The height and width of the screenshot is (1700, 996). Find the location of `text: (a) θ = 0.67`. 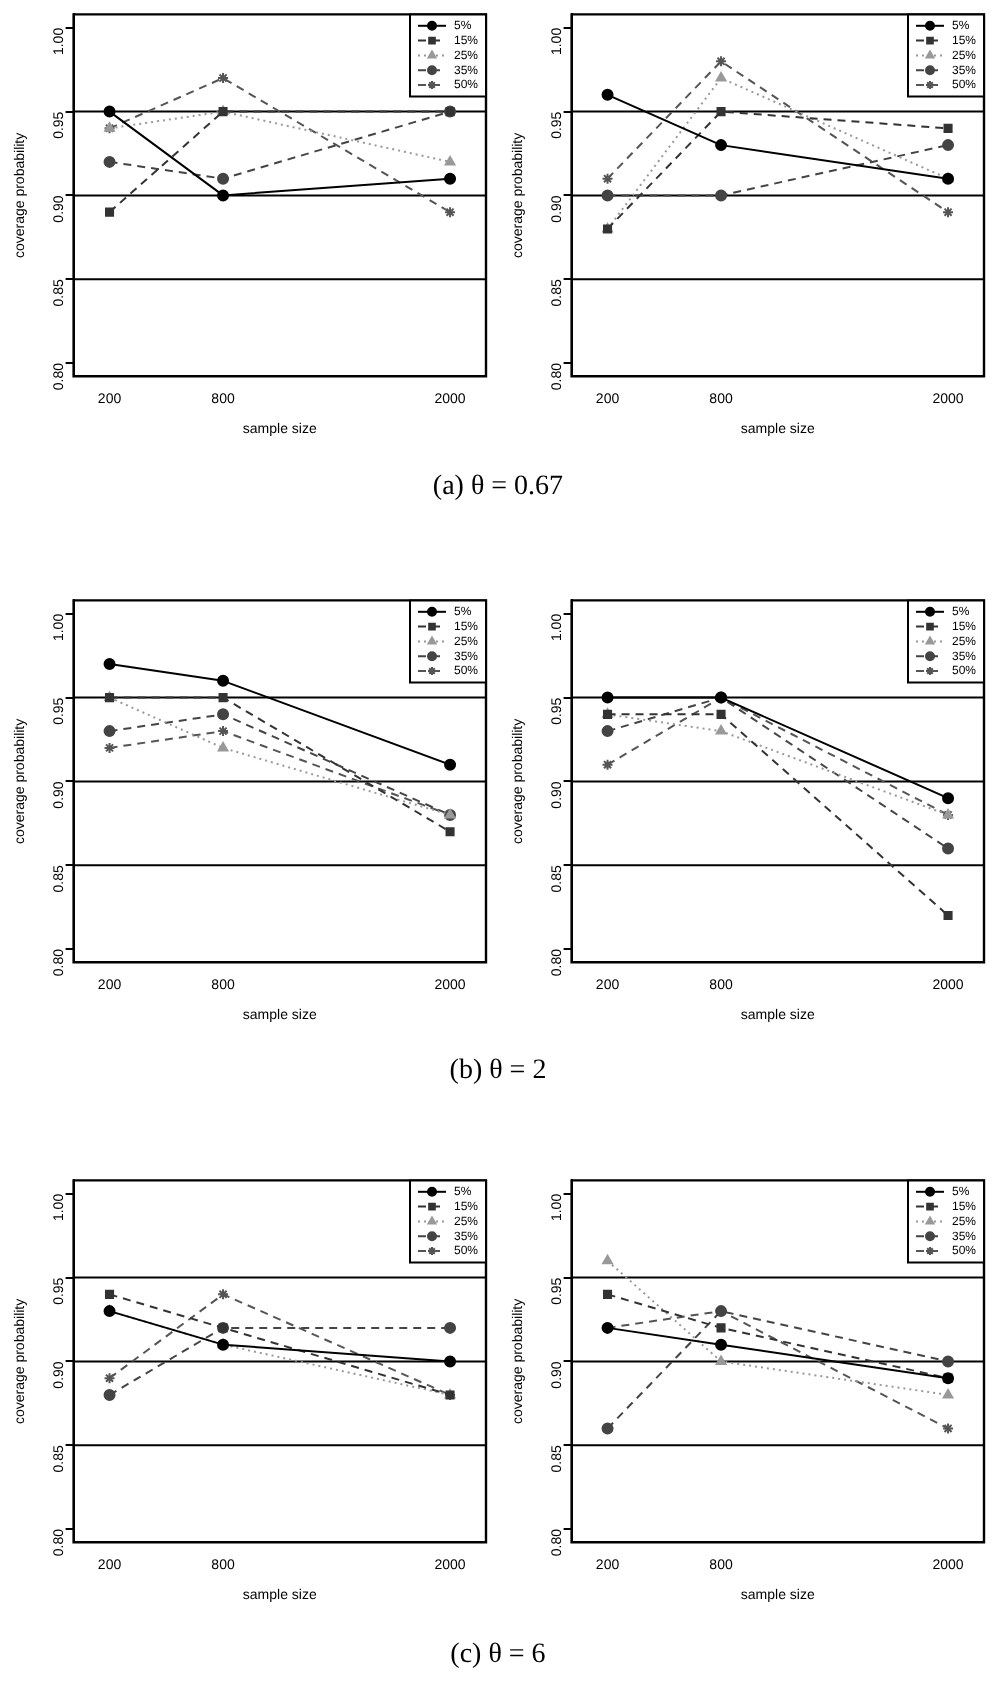

text: (a) θ = 0.67 is located at coordinates (498, 488).